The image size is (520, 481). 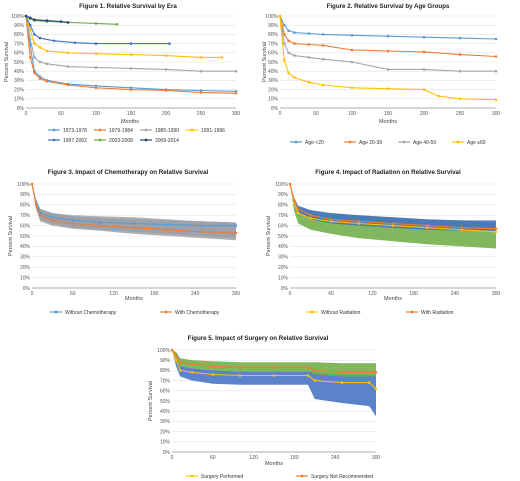 What do you see at coordinates (11, 236) in the screenshot?
I see `y-axis-label: Percent Survival` at bounding box center [11, 236].